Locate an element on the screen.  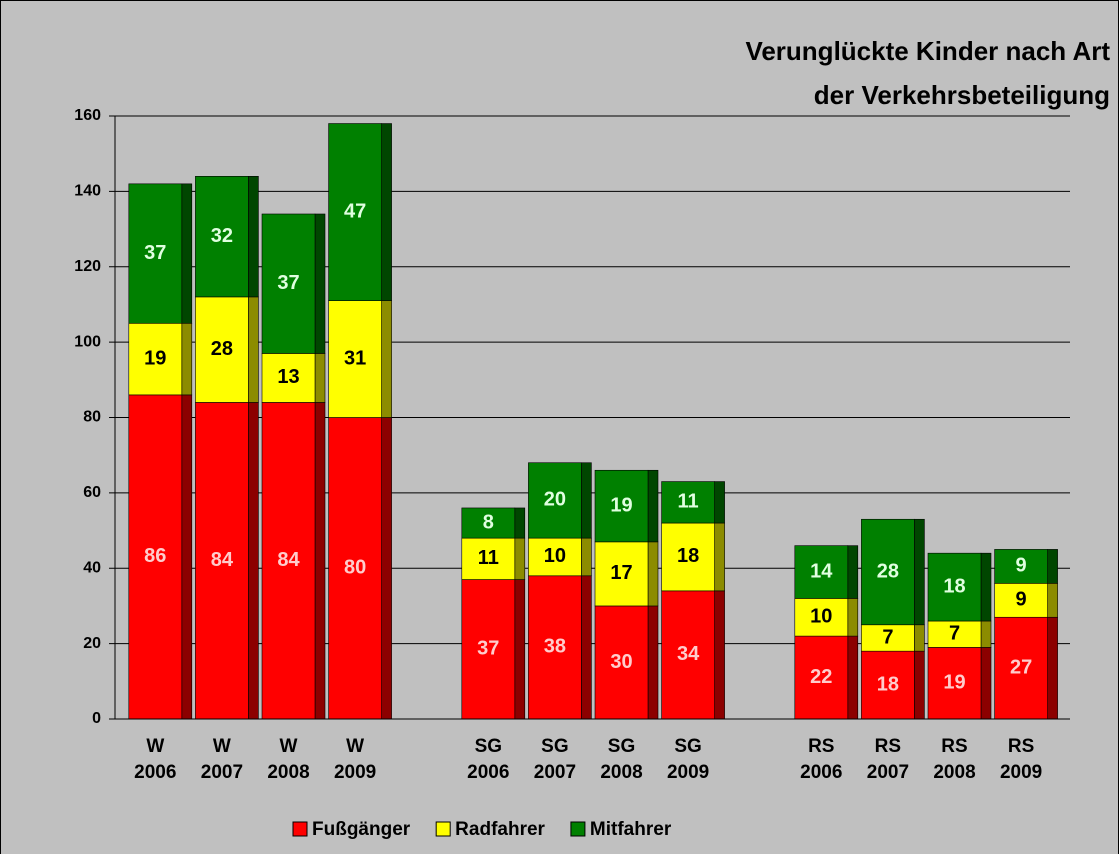
data-label: 8 is located at coordinates (488, 522).